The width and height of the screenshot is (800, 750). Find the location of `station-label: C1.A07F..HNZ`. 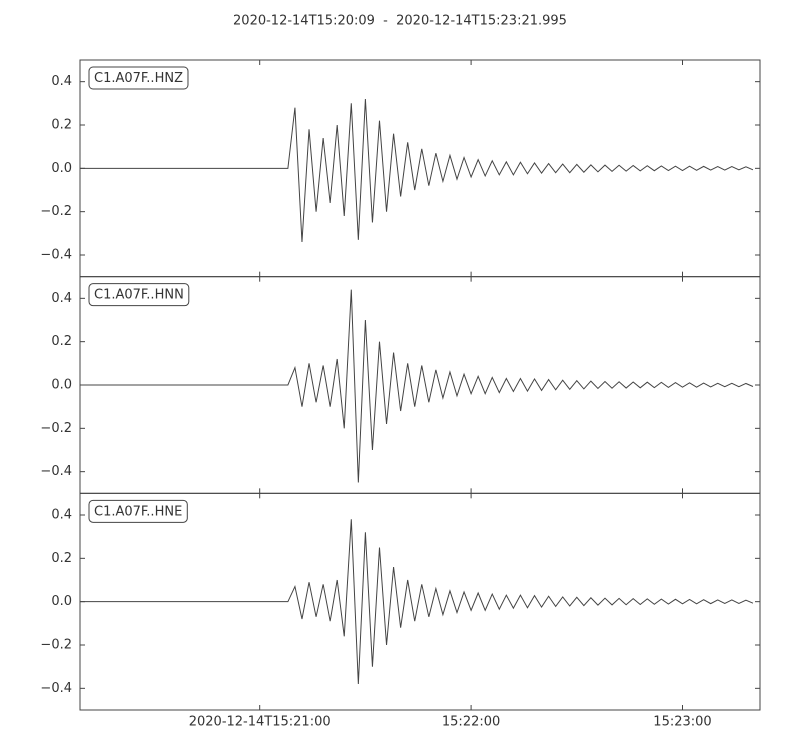

station-label: C1.A07F..HNZ is located at coordinates (138, 78).